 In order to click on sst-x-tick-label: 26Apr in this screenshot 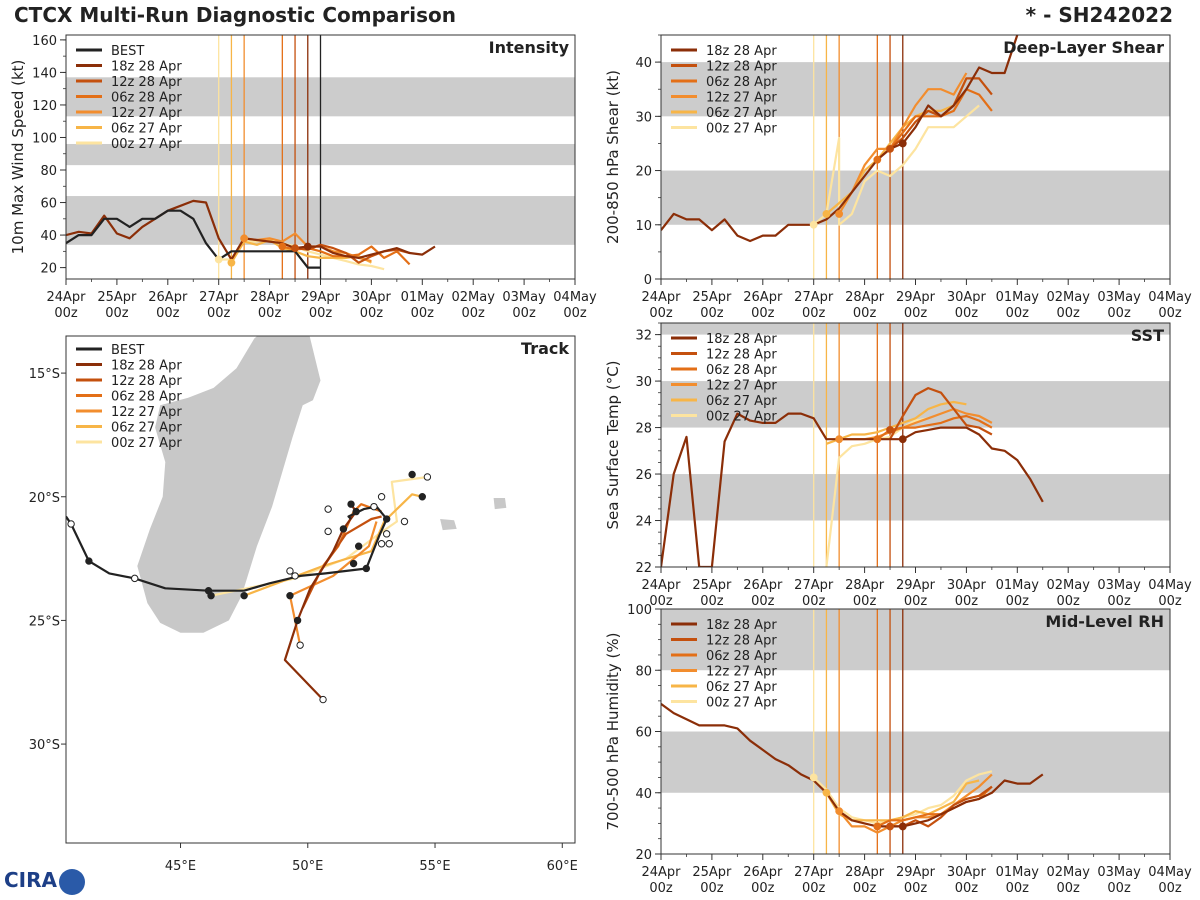, I will do `click(763, 585)`.